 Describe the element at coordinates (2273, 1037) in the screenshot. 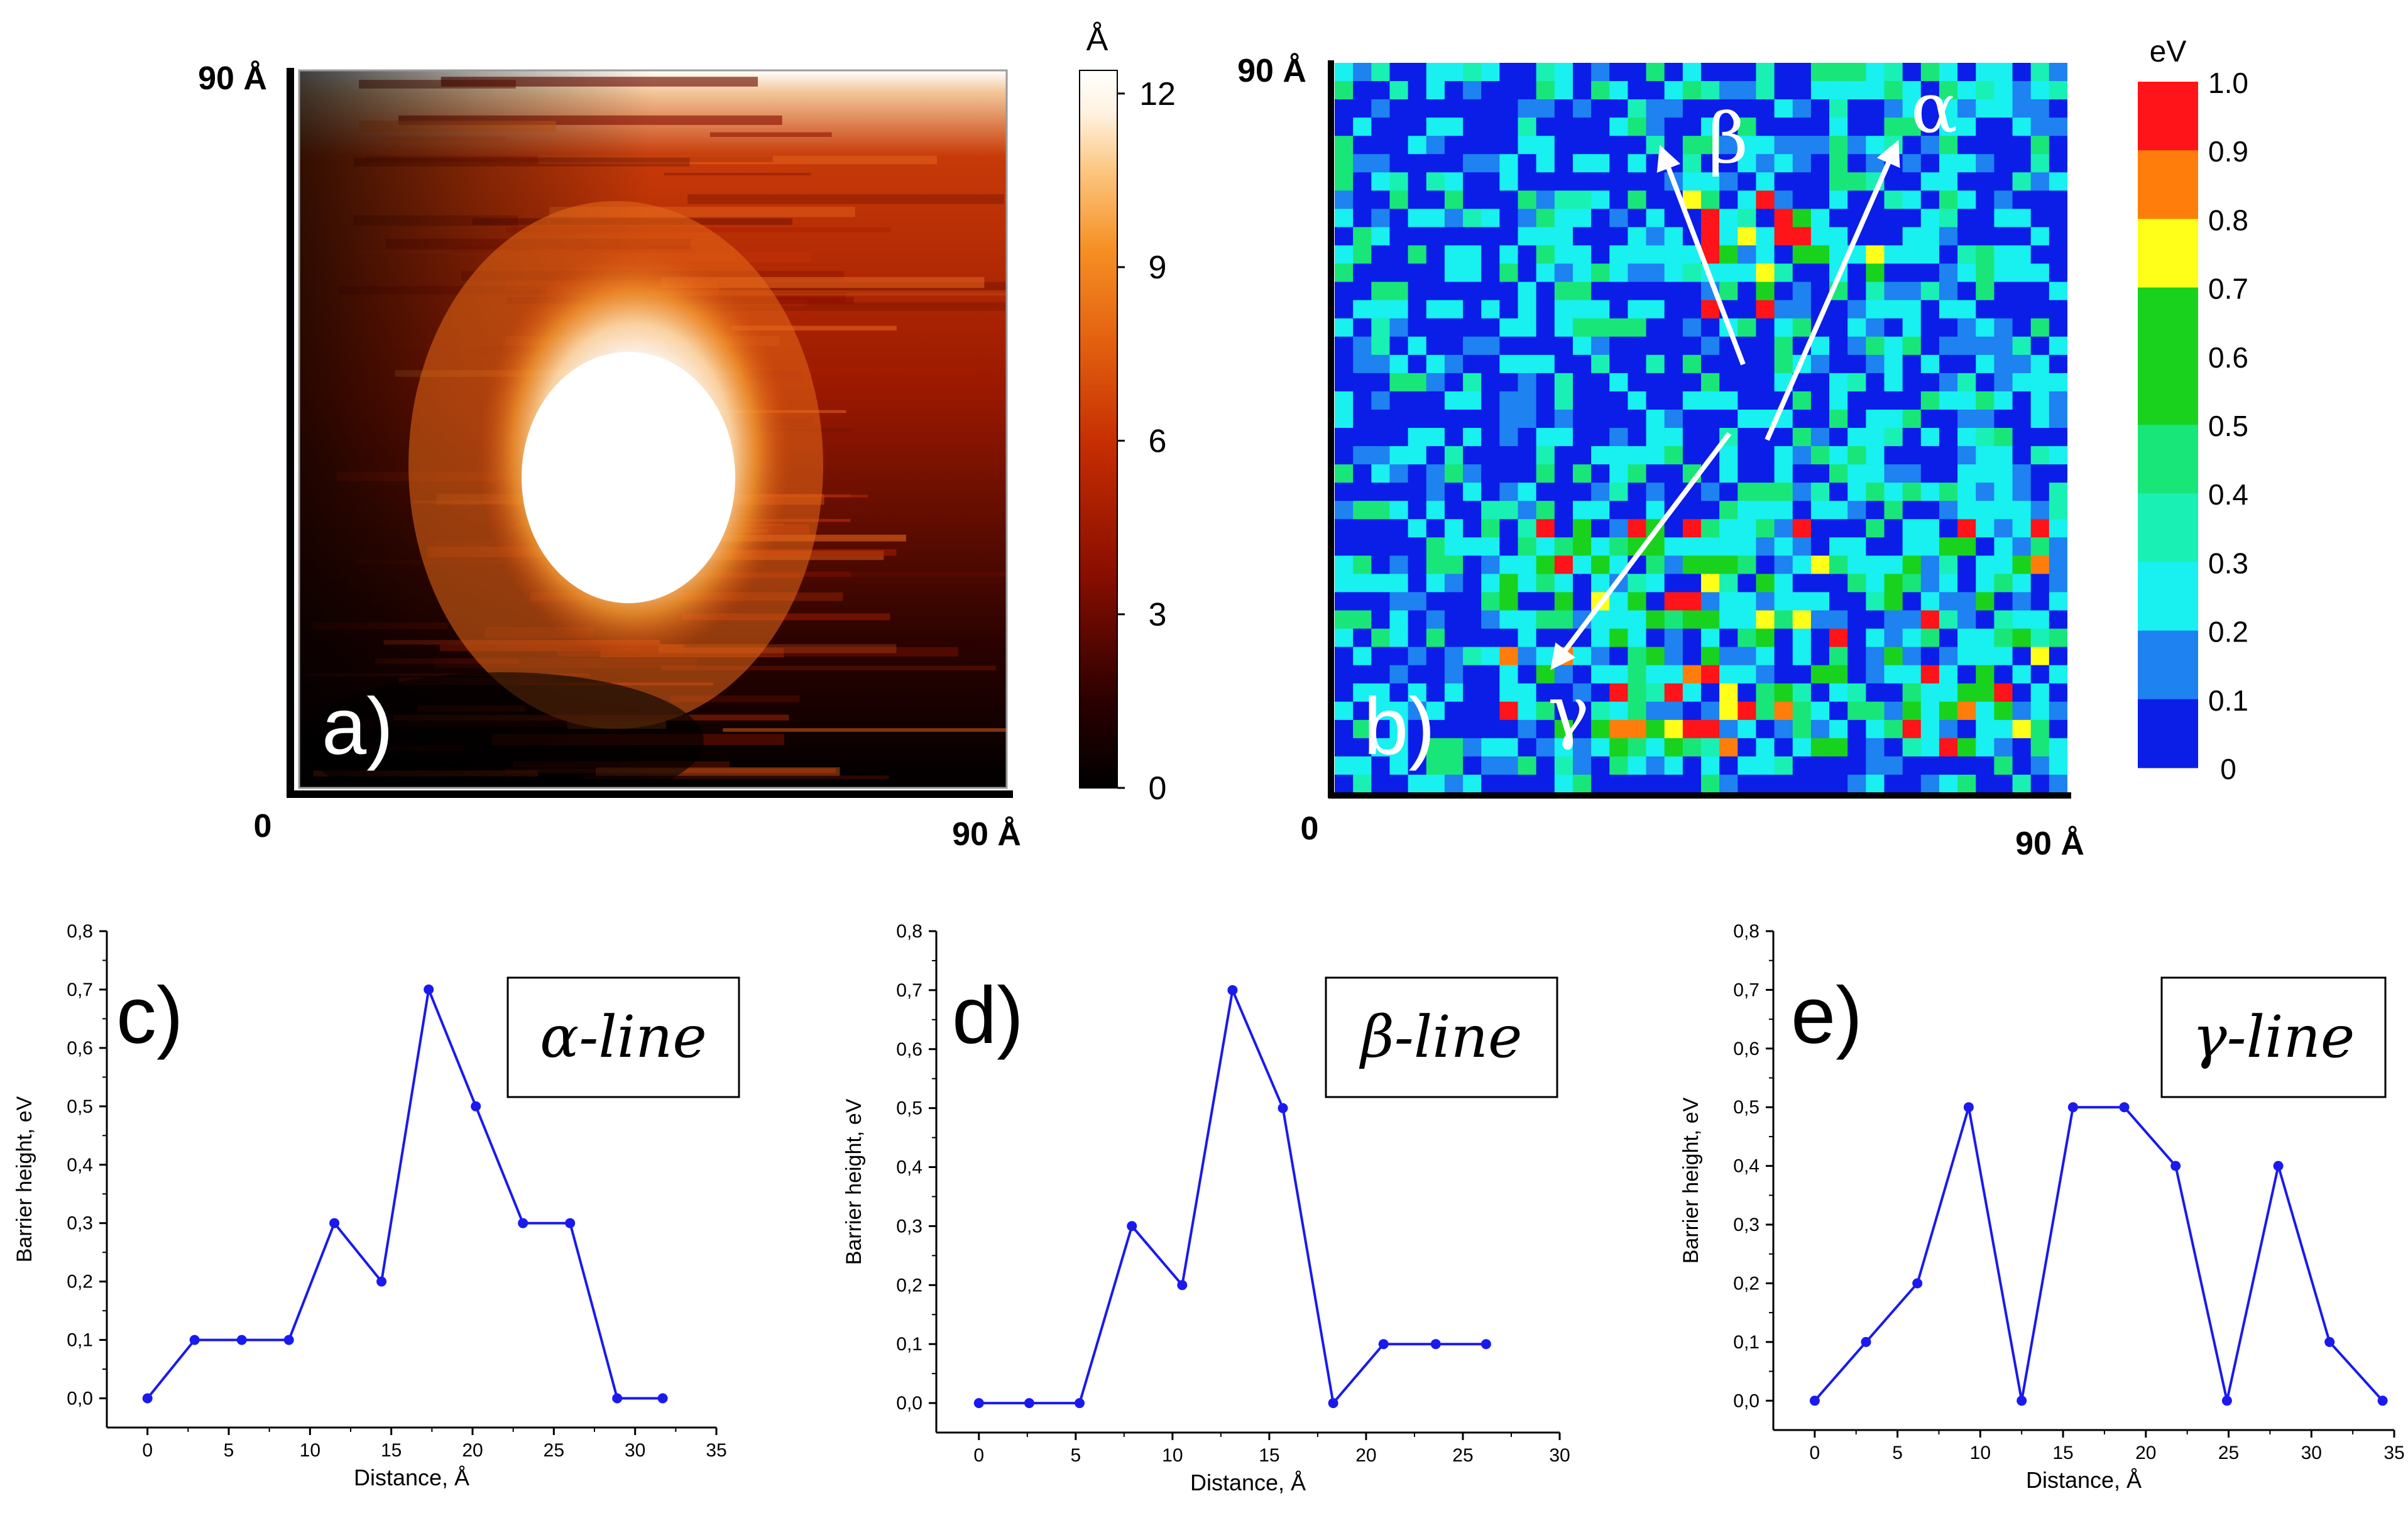

I see `line-name-box` at that location.